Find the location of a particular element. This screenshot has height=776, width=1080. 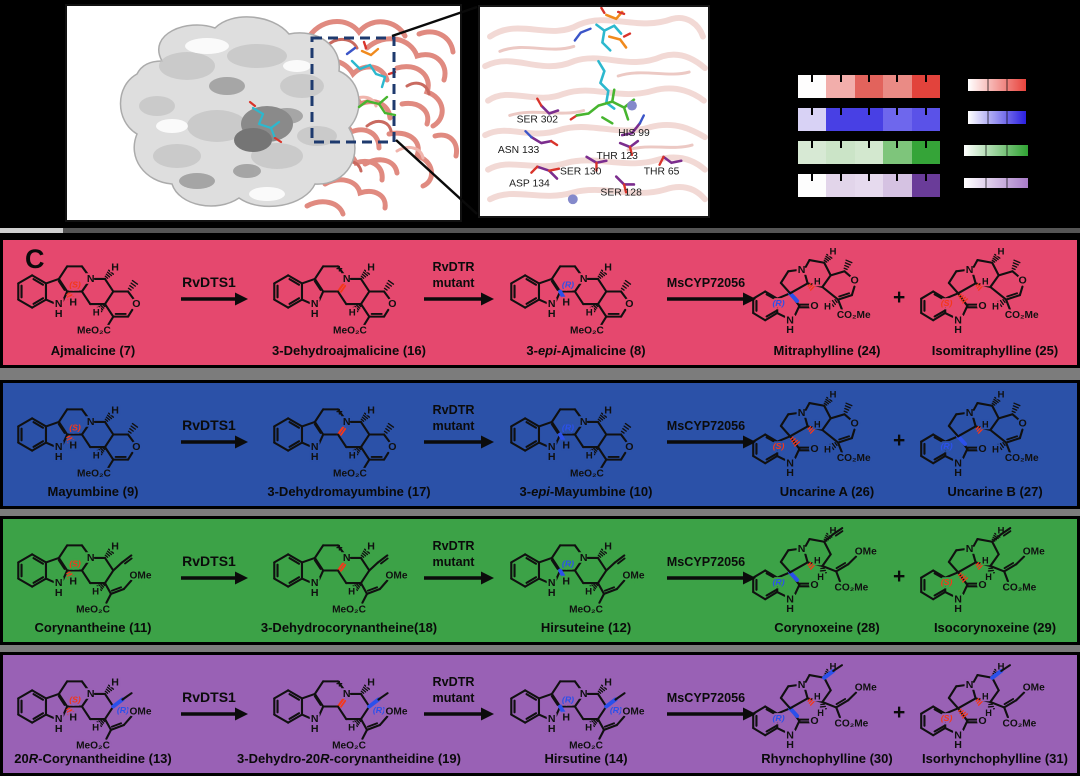

structure-uncarine-a-26: N H O (S) N H H O CO₂Me H is located at coordinates (827, 437).